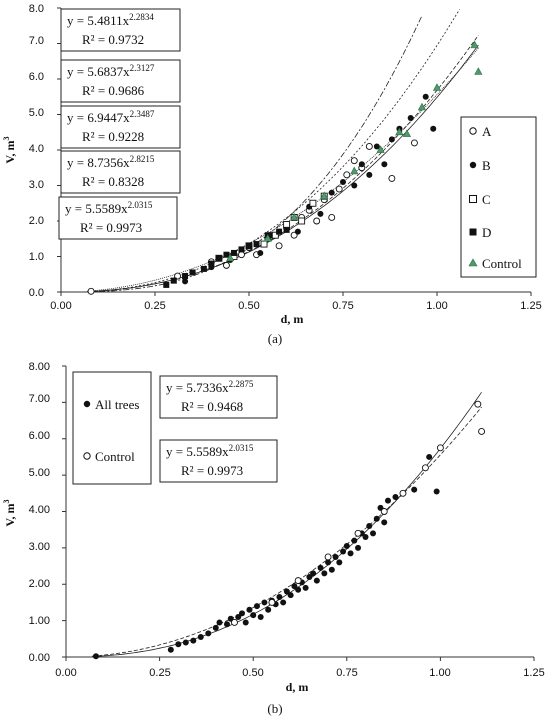 This screenshot has height=722, width=550. Describe the element at coordinates (274, 708) in the screenshot. I see `panel-b-caption: (b)` at that location.